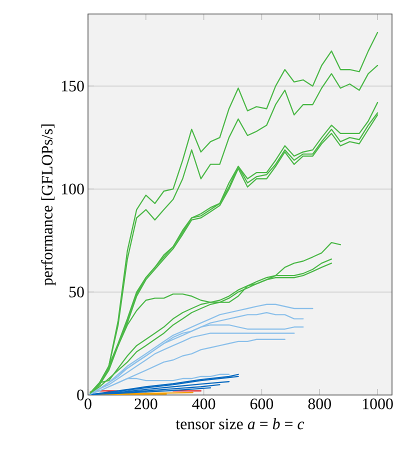  Describe the element at coordinates (240, 424) in the screenshot. I see `x-axis-title: tensor size a = b = c` at that location.